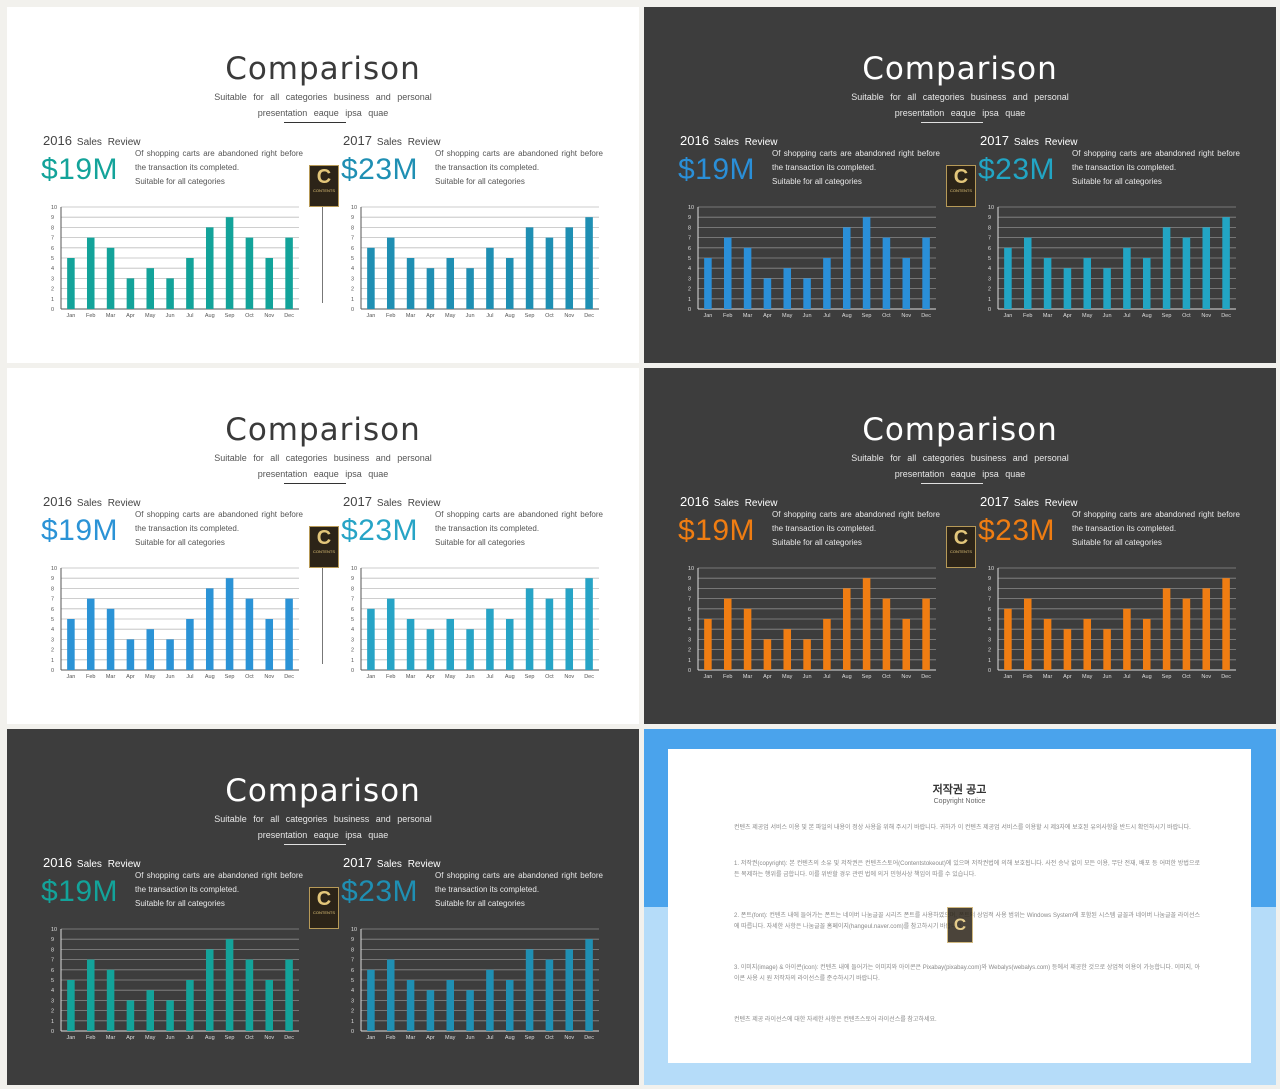  Describe the element at coordinates (1127, 639) in the screenshot. I see `bar-jul` at that location.